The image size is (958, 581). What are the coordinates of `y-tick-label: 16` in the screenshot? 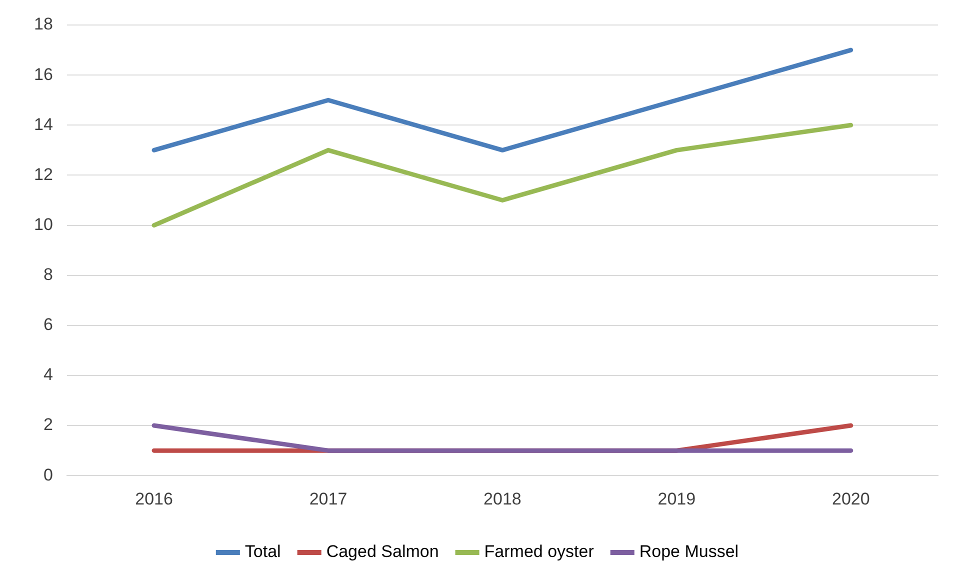 It's located at (43, 74).